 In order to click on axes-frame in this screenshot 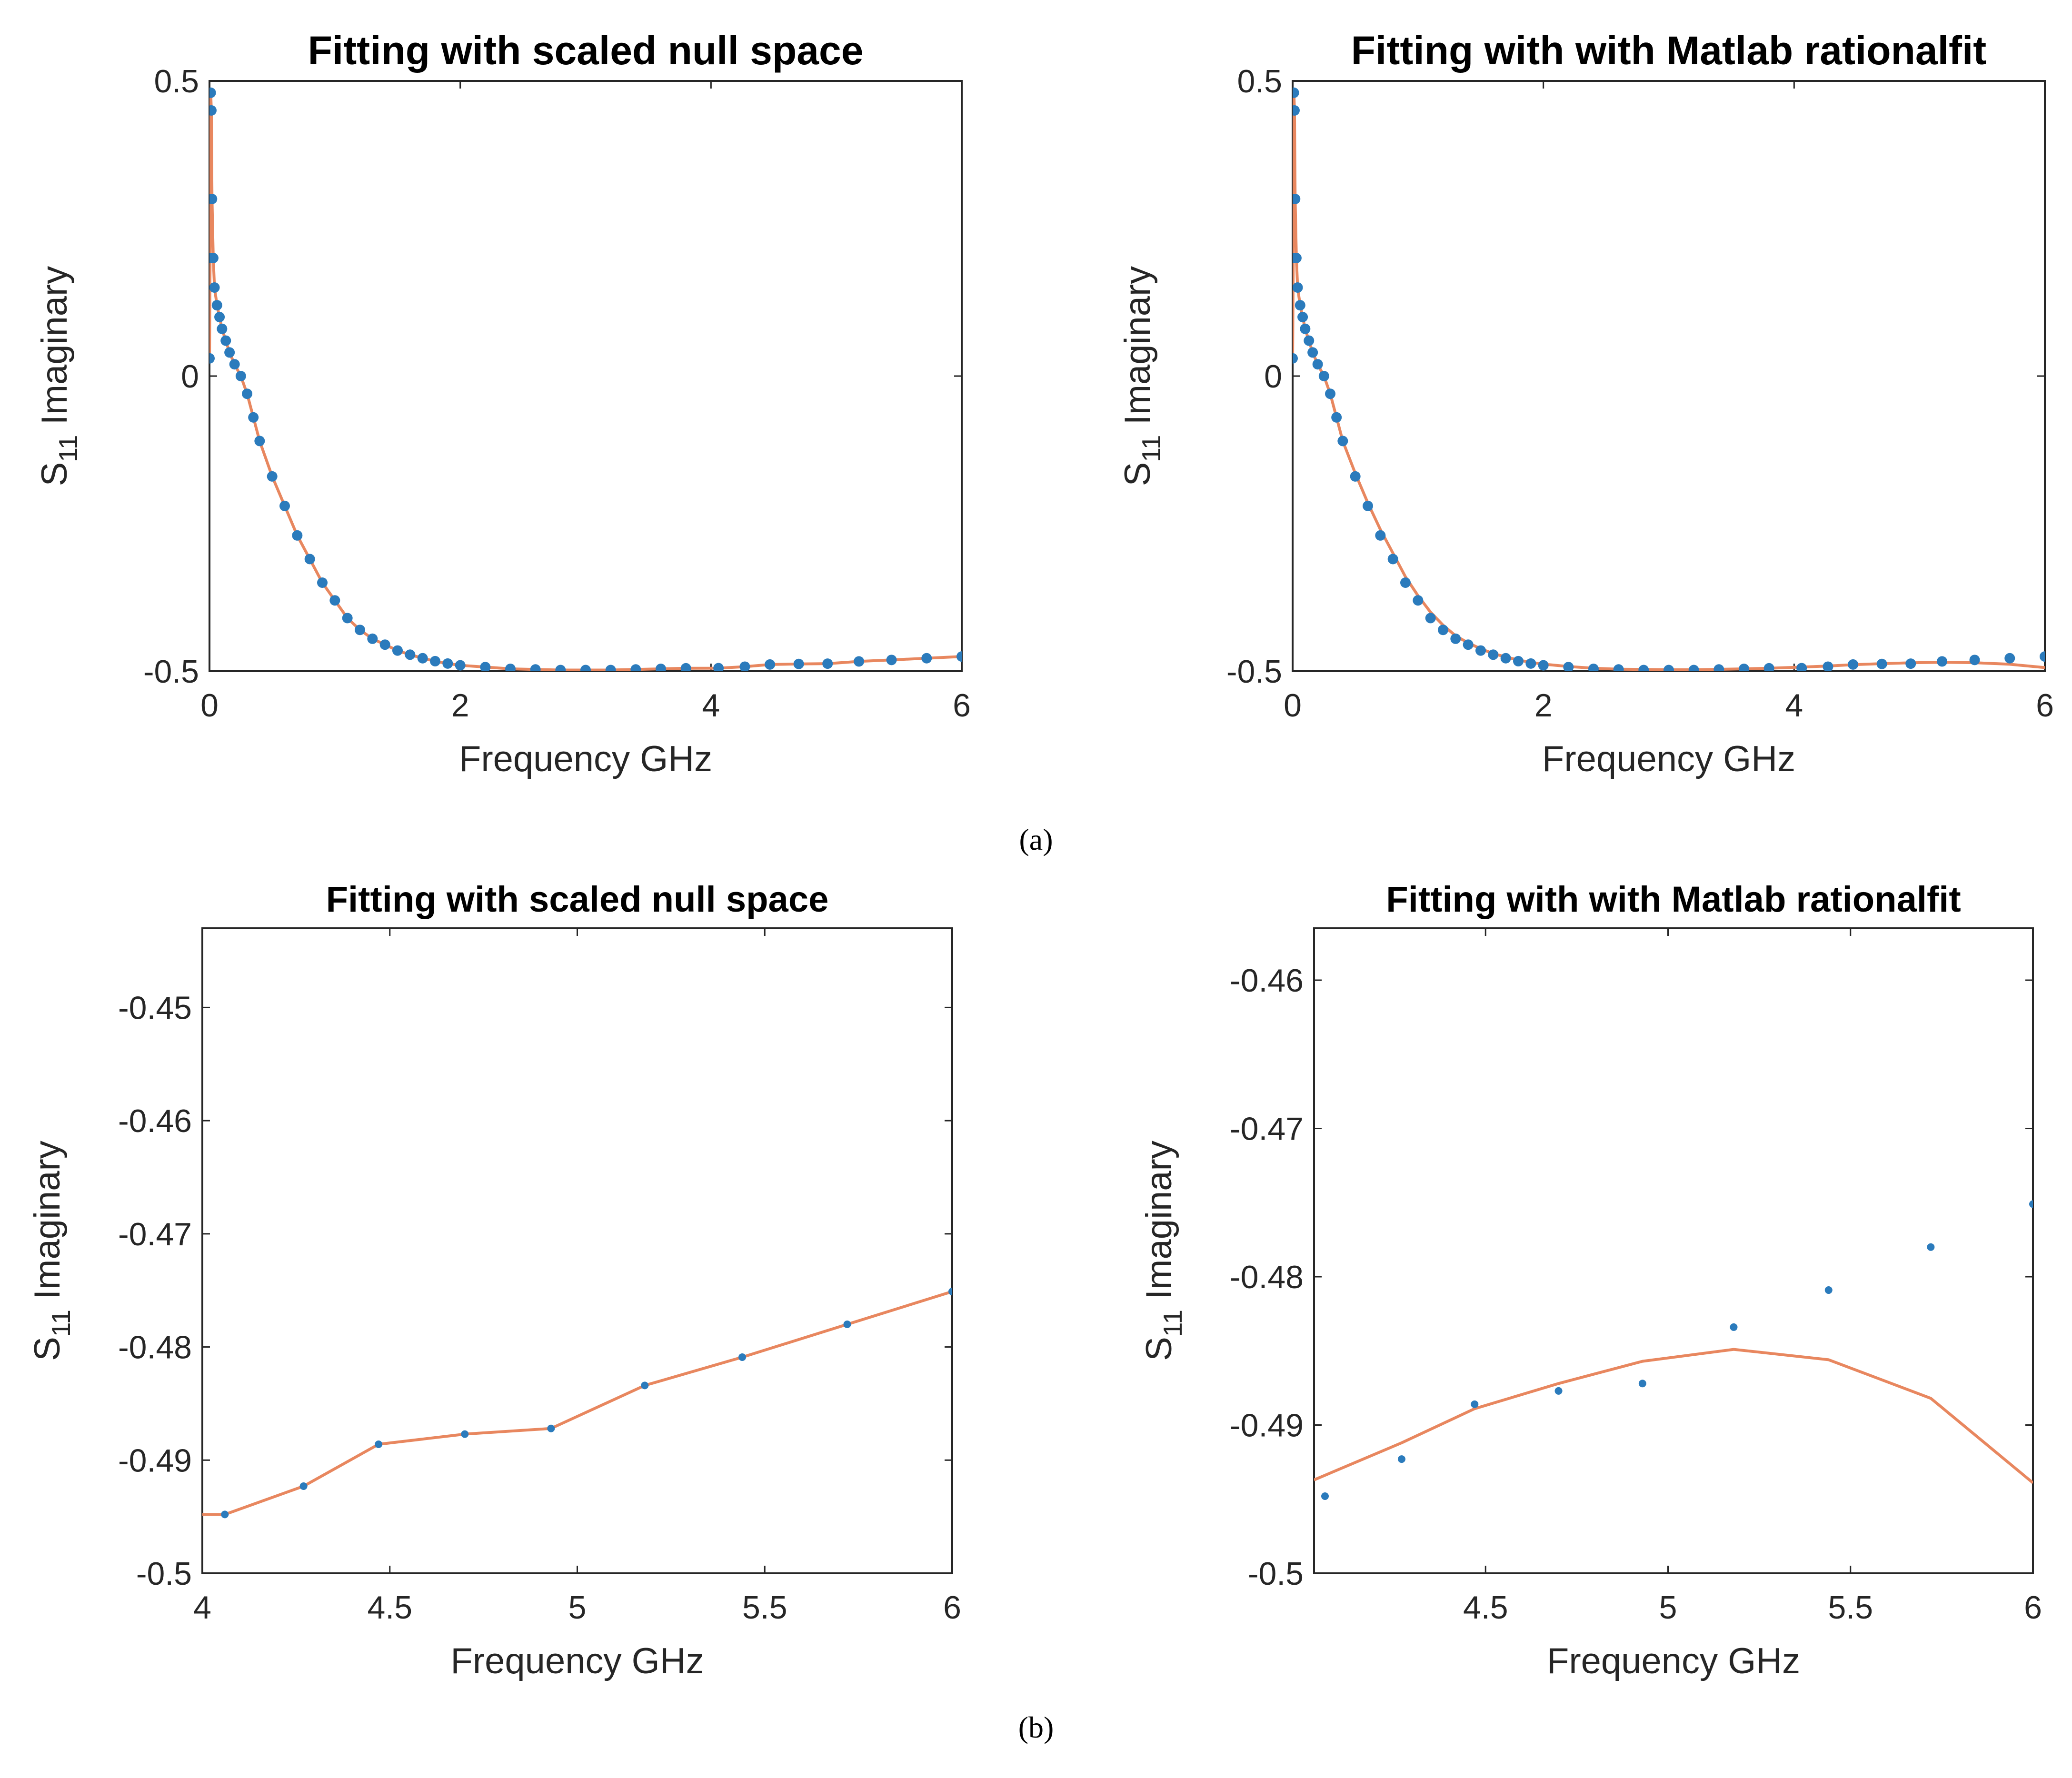, I will do `click(1673, 1251)`.